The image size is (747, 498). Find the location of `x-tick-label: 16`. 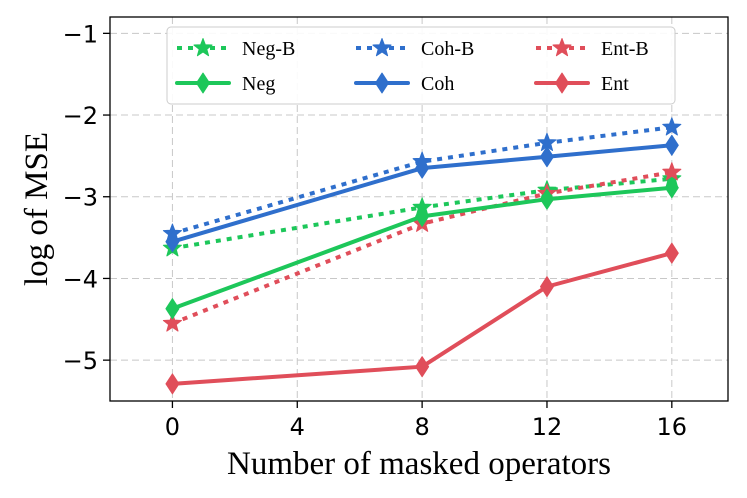

x-tick-label: 16 is located at coordinates (672, 427).